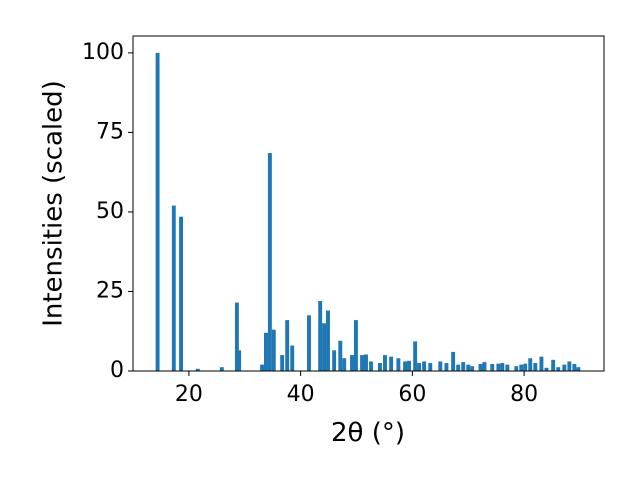 Image resolution: width=640 pixels, height=484 pixels. Describe the element at coordinates (412, 394) in the screenshot. I see `x-tick-label: 60` at that location.